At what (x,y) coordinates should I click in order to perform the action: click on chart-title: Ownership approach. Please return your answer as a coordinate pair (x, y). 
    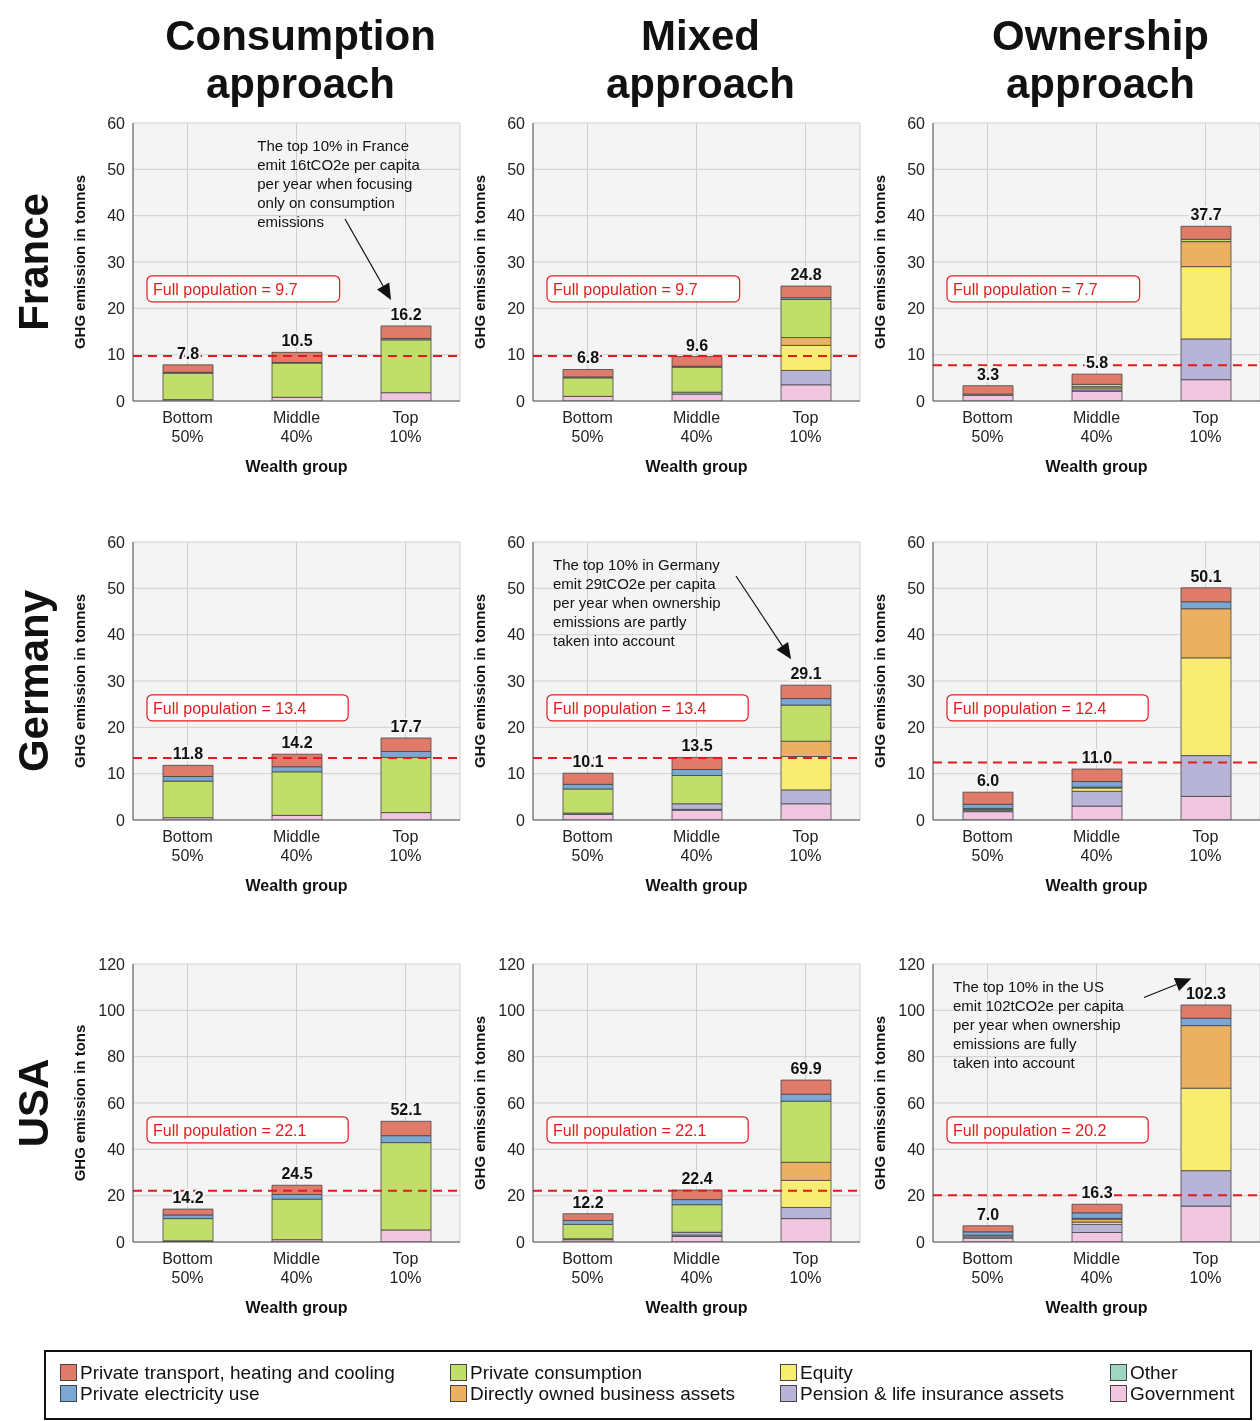
    Looking at the image, I should click on (1100, 59).